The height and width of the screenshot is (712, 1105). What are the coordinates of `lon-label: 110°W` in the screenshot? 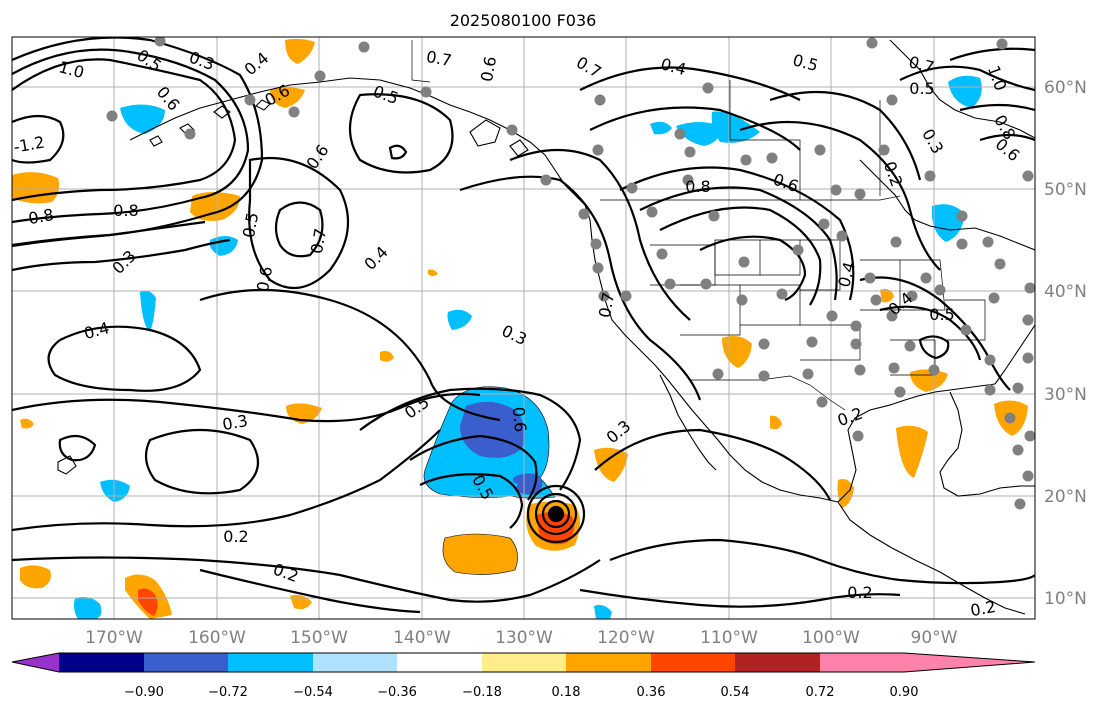 It's located at (729, 638).